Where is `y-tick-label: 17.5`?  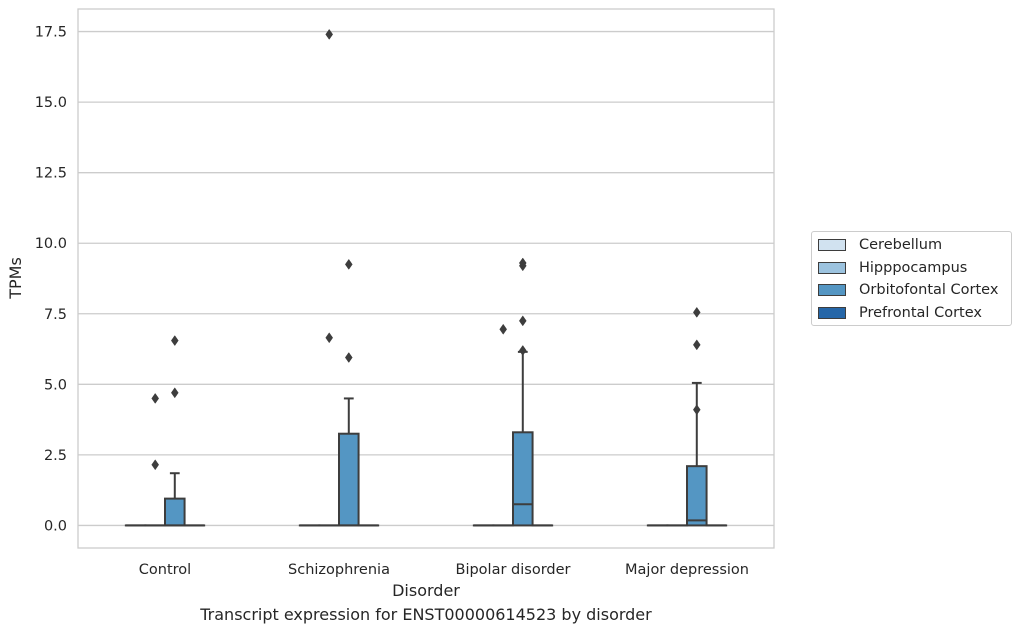 y-tick-label: 17.5 is located at coordinates (51, 33).